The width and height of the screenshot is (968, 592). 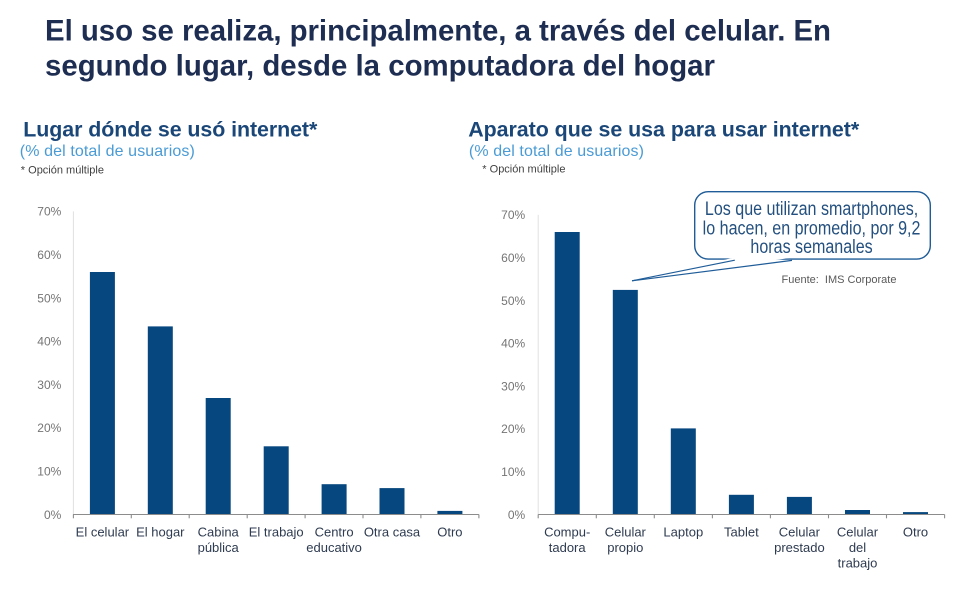 I want to click on svg-text: prestado, so click(x=799, y=547).